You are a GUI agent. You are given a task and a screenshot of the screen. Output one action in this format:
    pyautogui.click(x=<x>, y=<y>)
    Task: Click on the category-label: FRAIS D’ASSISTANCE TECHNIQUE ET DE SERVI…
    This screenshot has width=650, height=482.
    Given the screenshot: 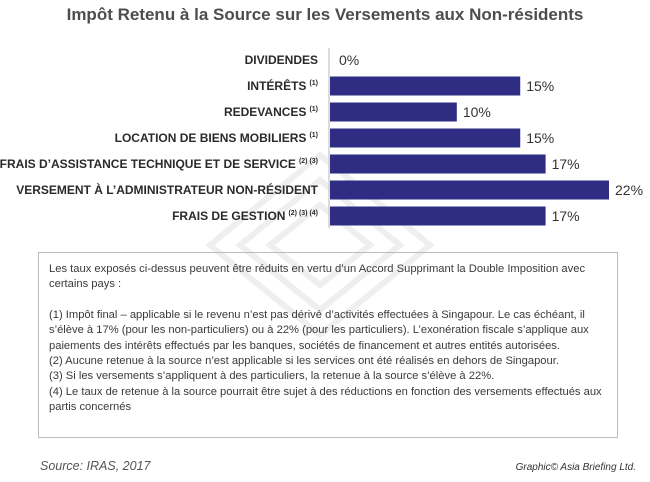 What is the action you would take?
    pyautogui.click(x=159, y=164)
    